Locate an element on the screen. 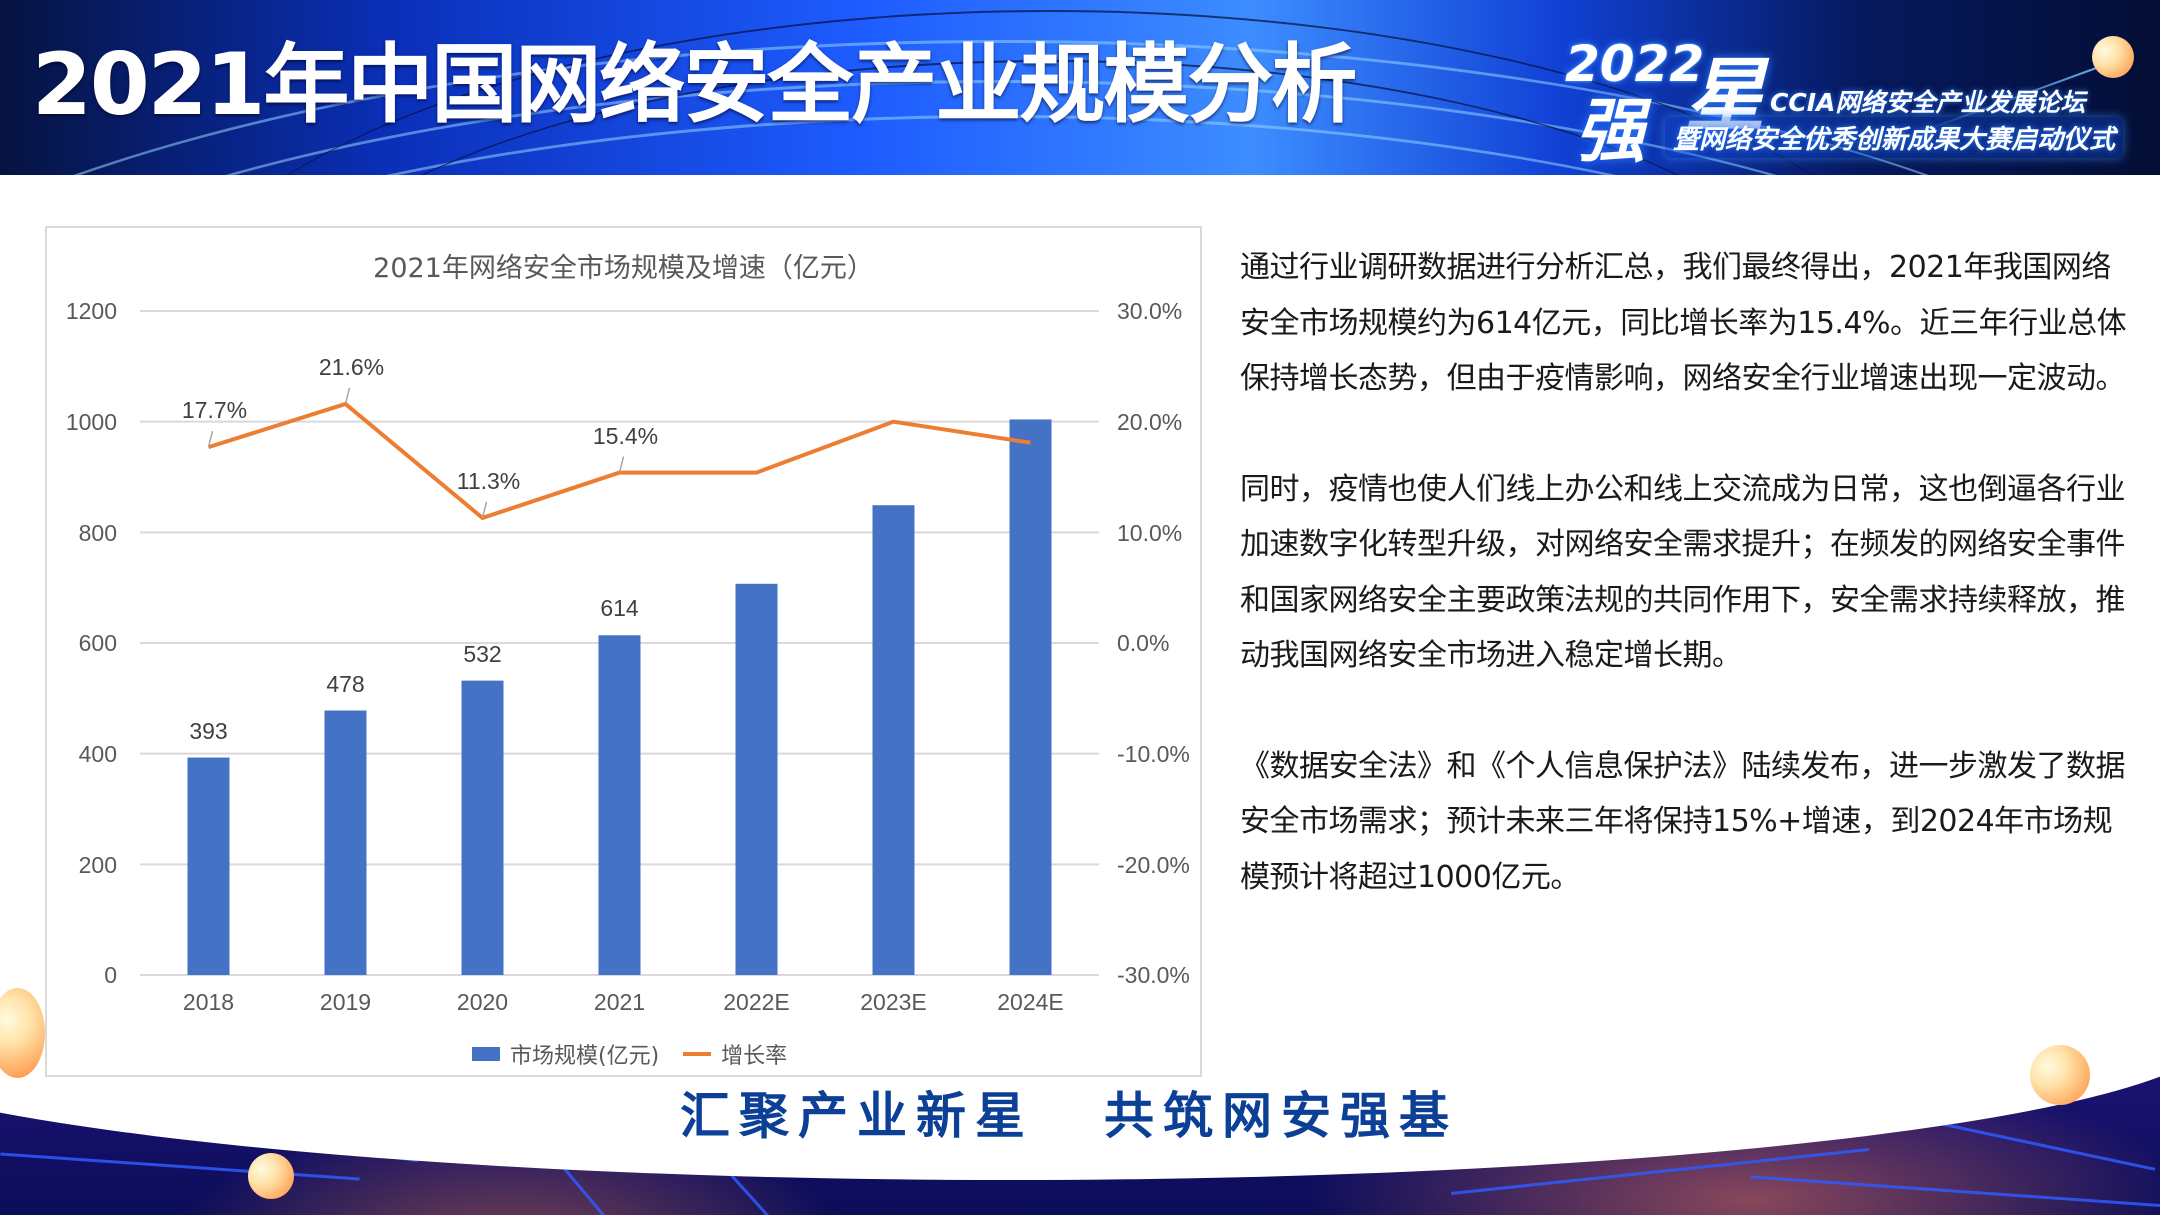 Image resolution: width=2160 pixels, height=1215 pixels. line-value-label: 21.6% is located at coordinates (351, 366).